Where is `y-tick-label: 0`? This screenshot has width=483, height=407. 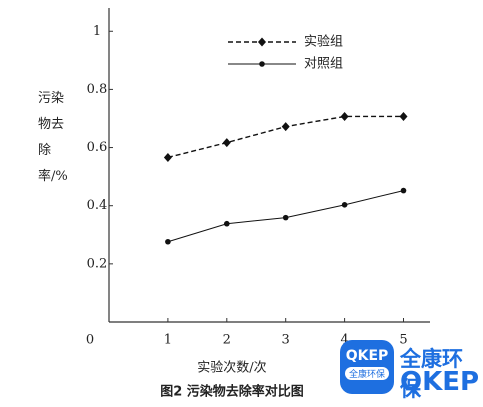 y-tick-label: 0 is located at coordinates (90, 340).